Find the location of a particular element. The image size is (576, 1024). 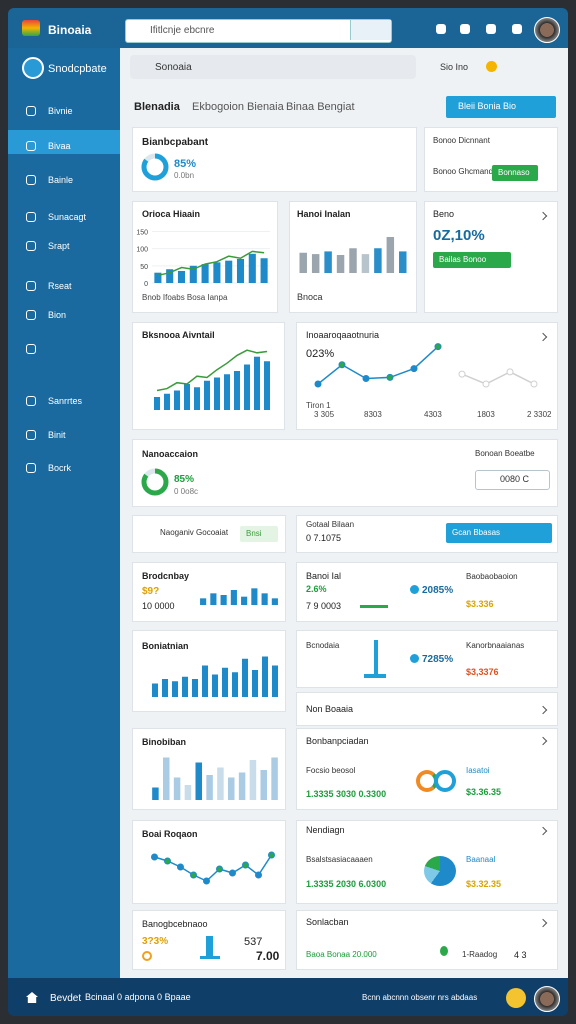

title: Boai Roqaon is located at coordinates (170, 834).